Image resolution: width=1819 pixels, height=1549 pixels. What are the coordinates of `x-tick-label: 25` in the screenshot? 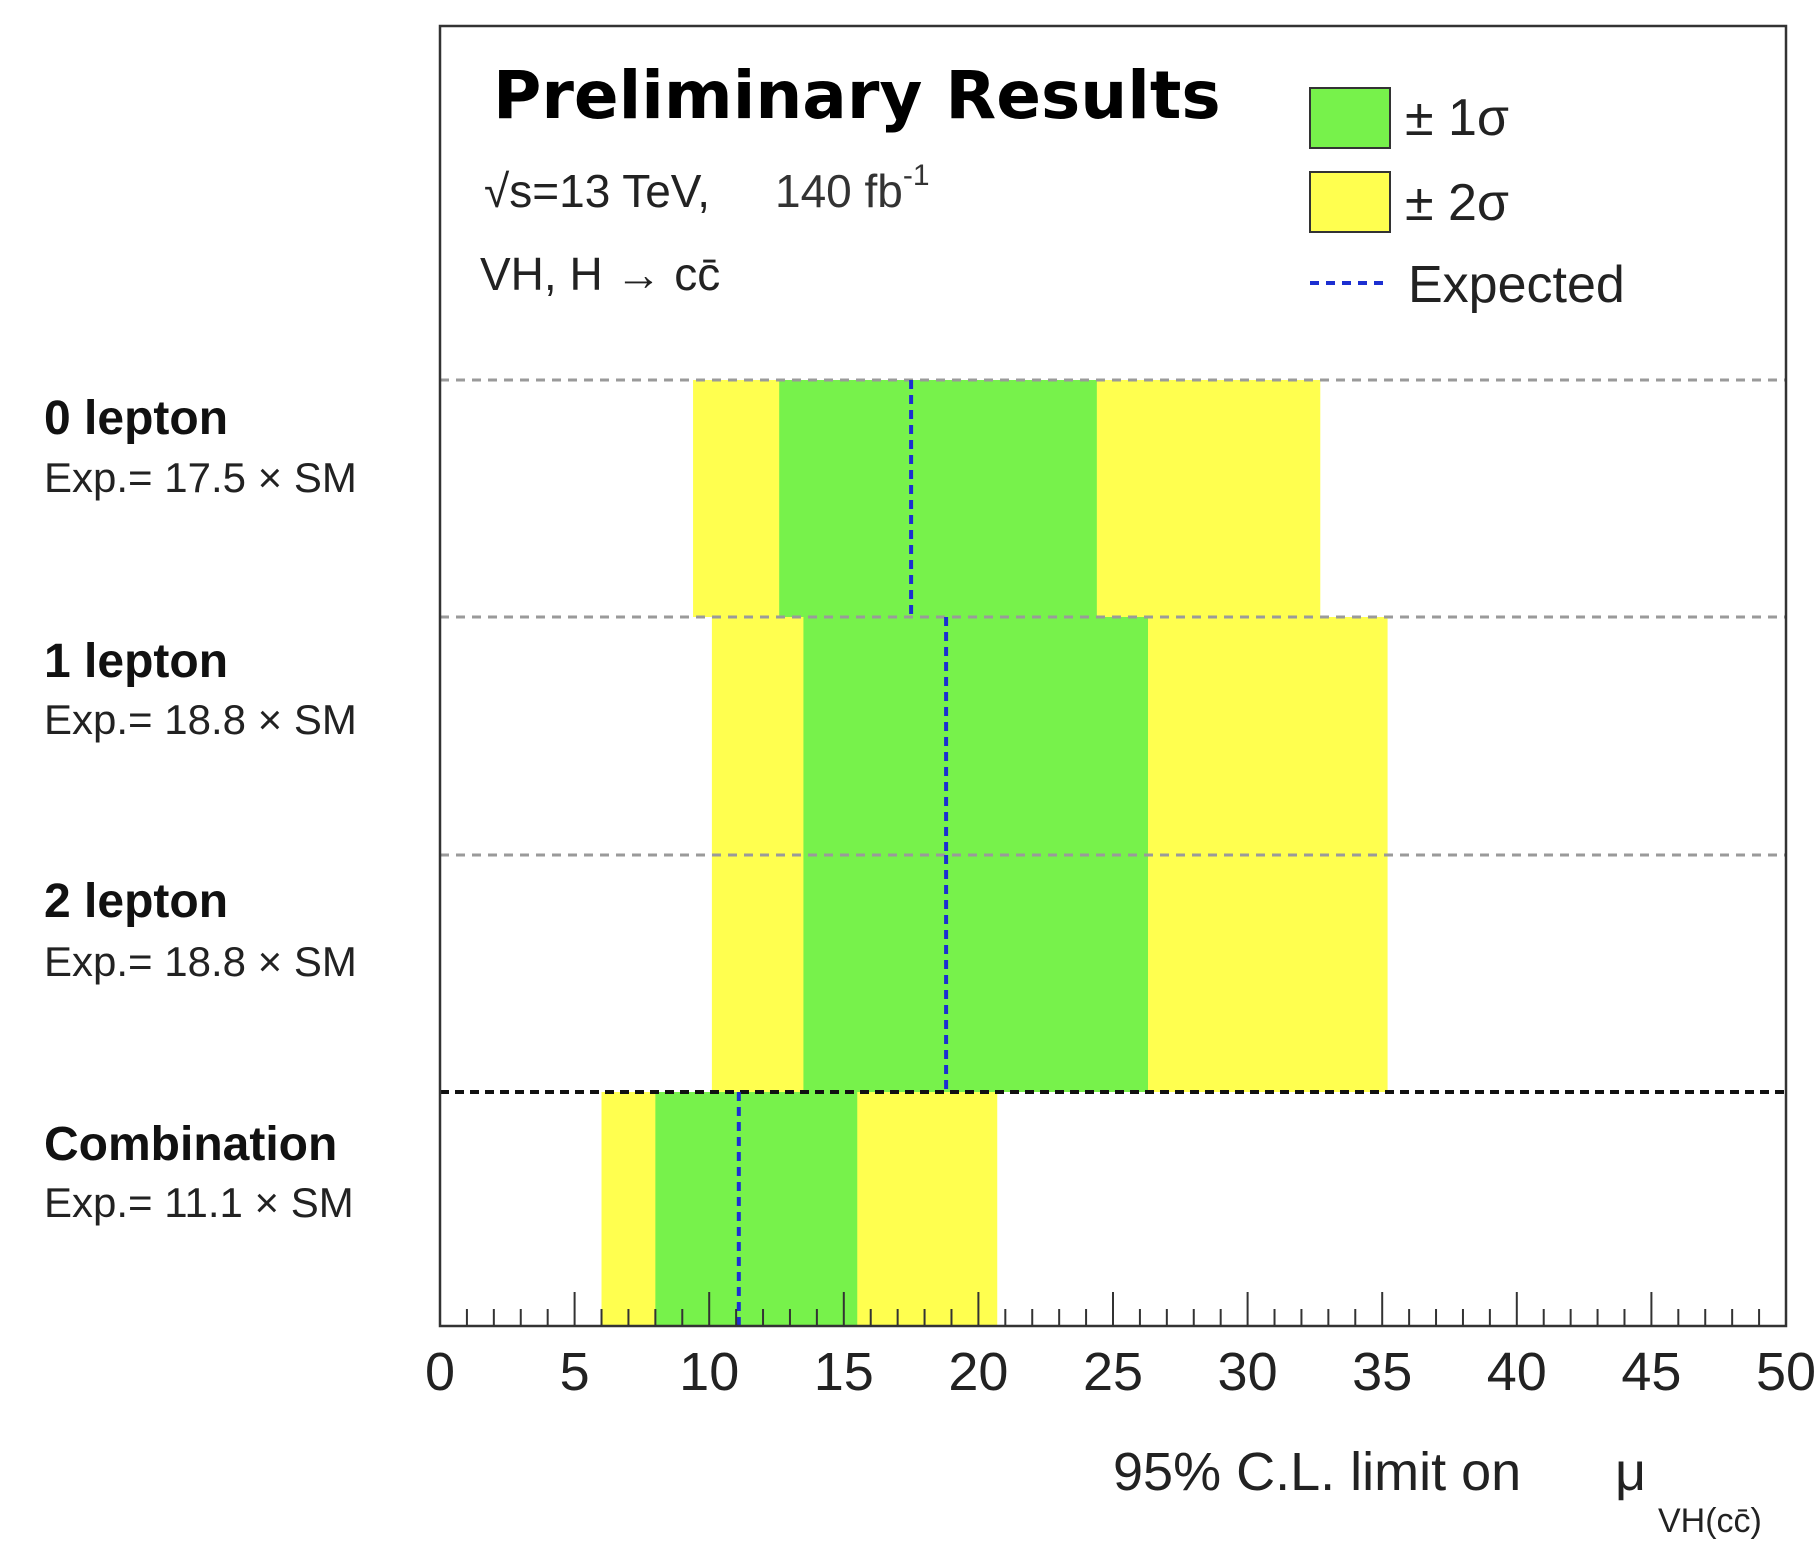 It's located at (1113, 1372).